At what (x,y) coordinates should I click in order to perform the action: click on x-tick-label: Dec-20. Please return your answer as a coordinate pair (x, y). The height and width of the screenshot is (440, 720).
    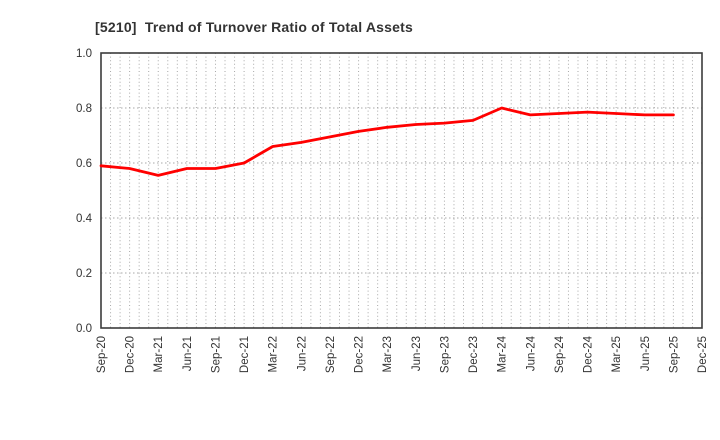
    Looking at the image, I should click on (131, 354).